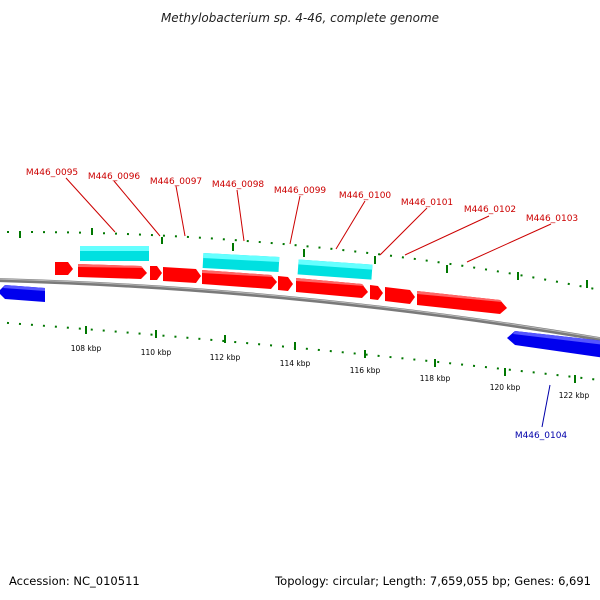 The width and height of the screenshot is (600, 600). Describe the element at coordinates (300, 191) in the screenshot. I see `gene-label: M446_0099` at that location.